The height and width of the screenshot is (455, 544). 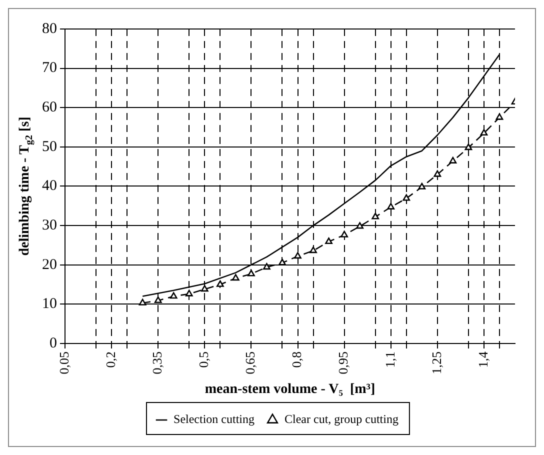 I want to click on x-tick-label: 0,95, so click(x=343, y=362).